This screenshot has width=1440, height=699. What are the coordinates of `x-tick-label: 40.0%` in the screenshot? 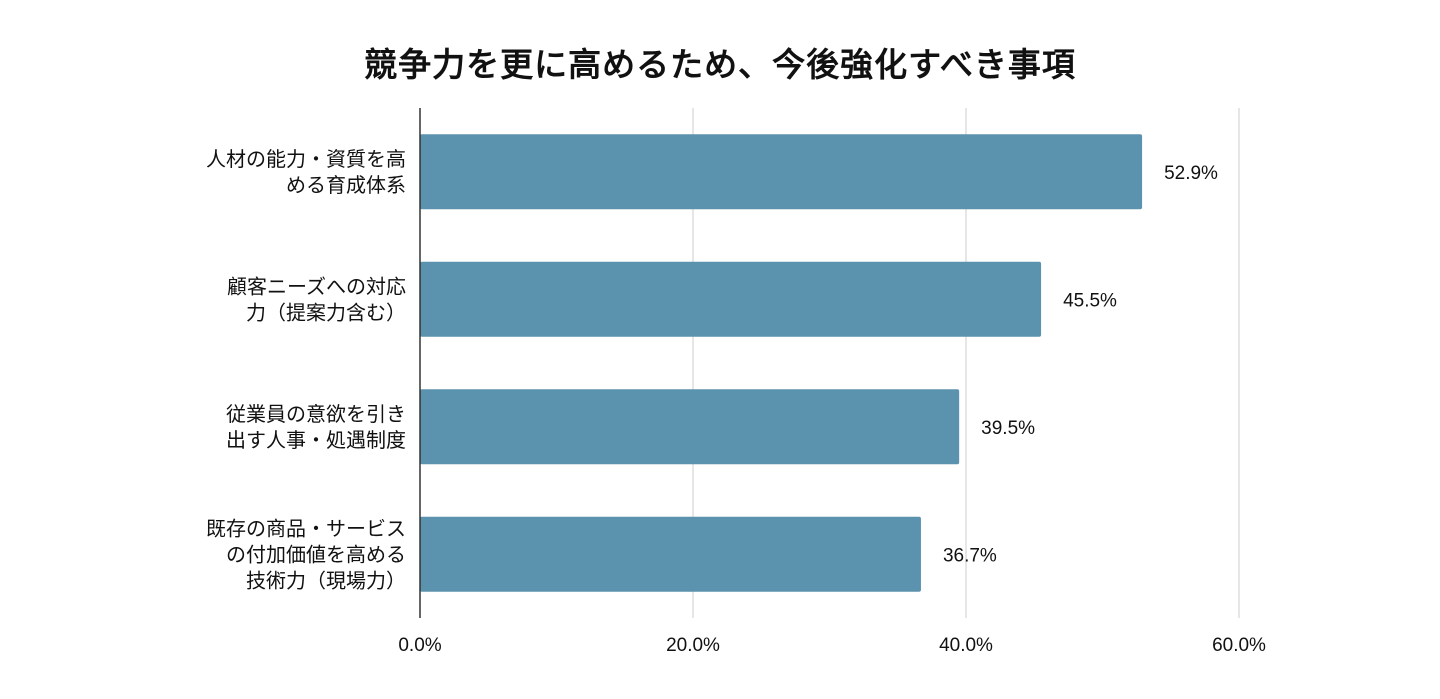 It's located at (966, 645).